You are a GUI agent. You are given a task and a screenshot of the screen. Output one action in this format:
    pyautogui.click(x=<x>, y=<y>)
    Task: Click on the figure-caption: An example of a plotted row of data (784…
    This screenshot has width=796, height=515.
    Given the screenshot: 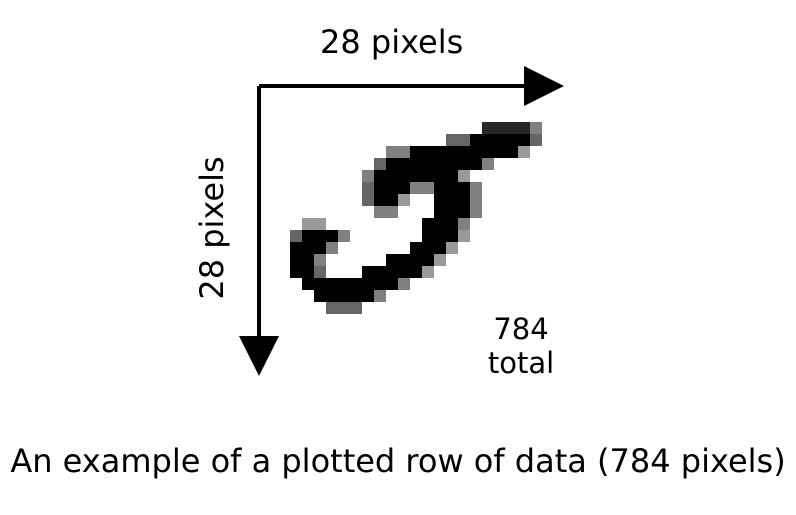 What is the action you would take?
    pyautogui.click(x=398, y=461)
    